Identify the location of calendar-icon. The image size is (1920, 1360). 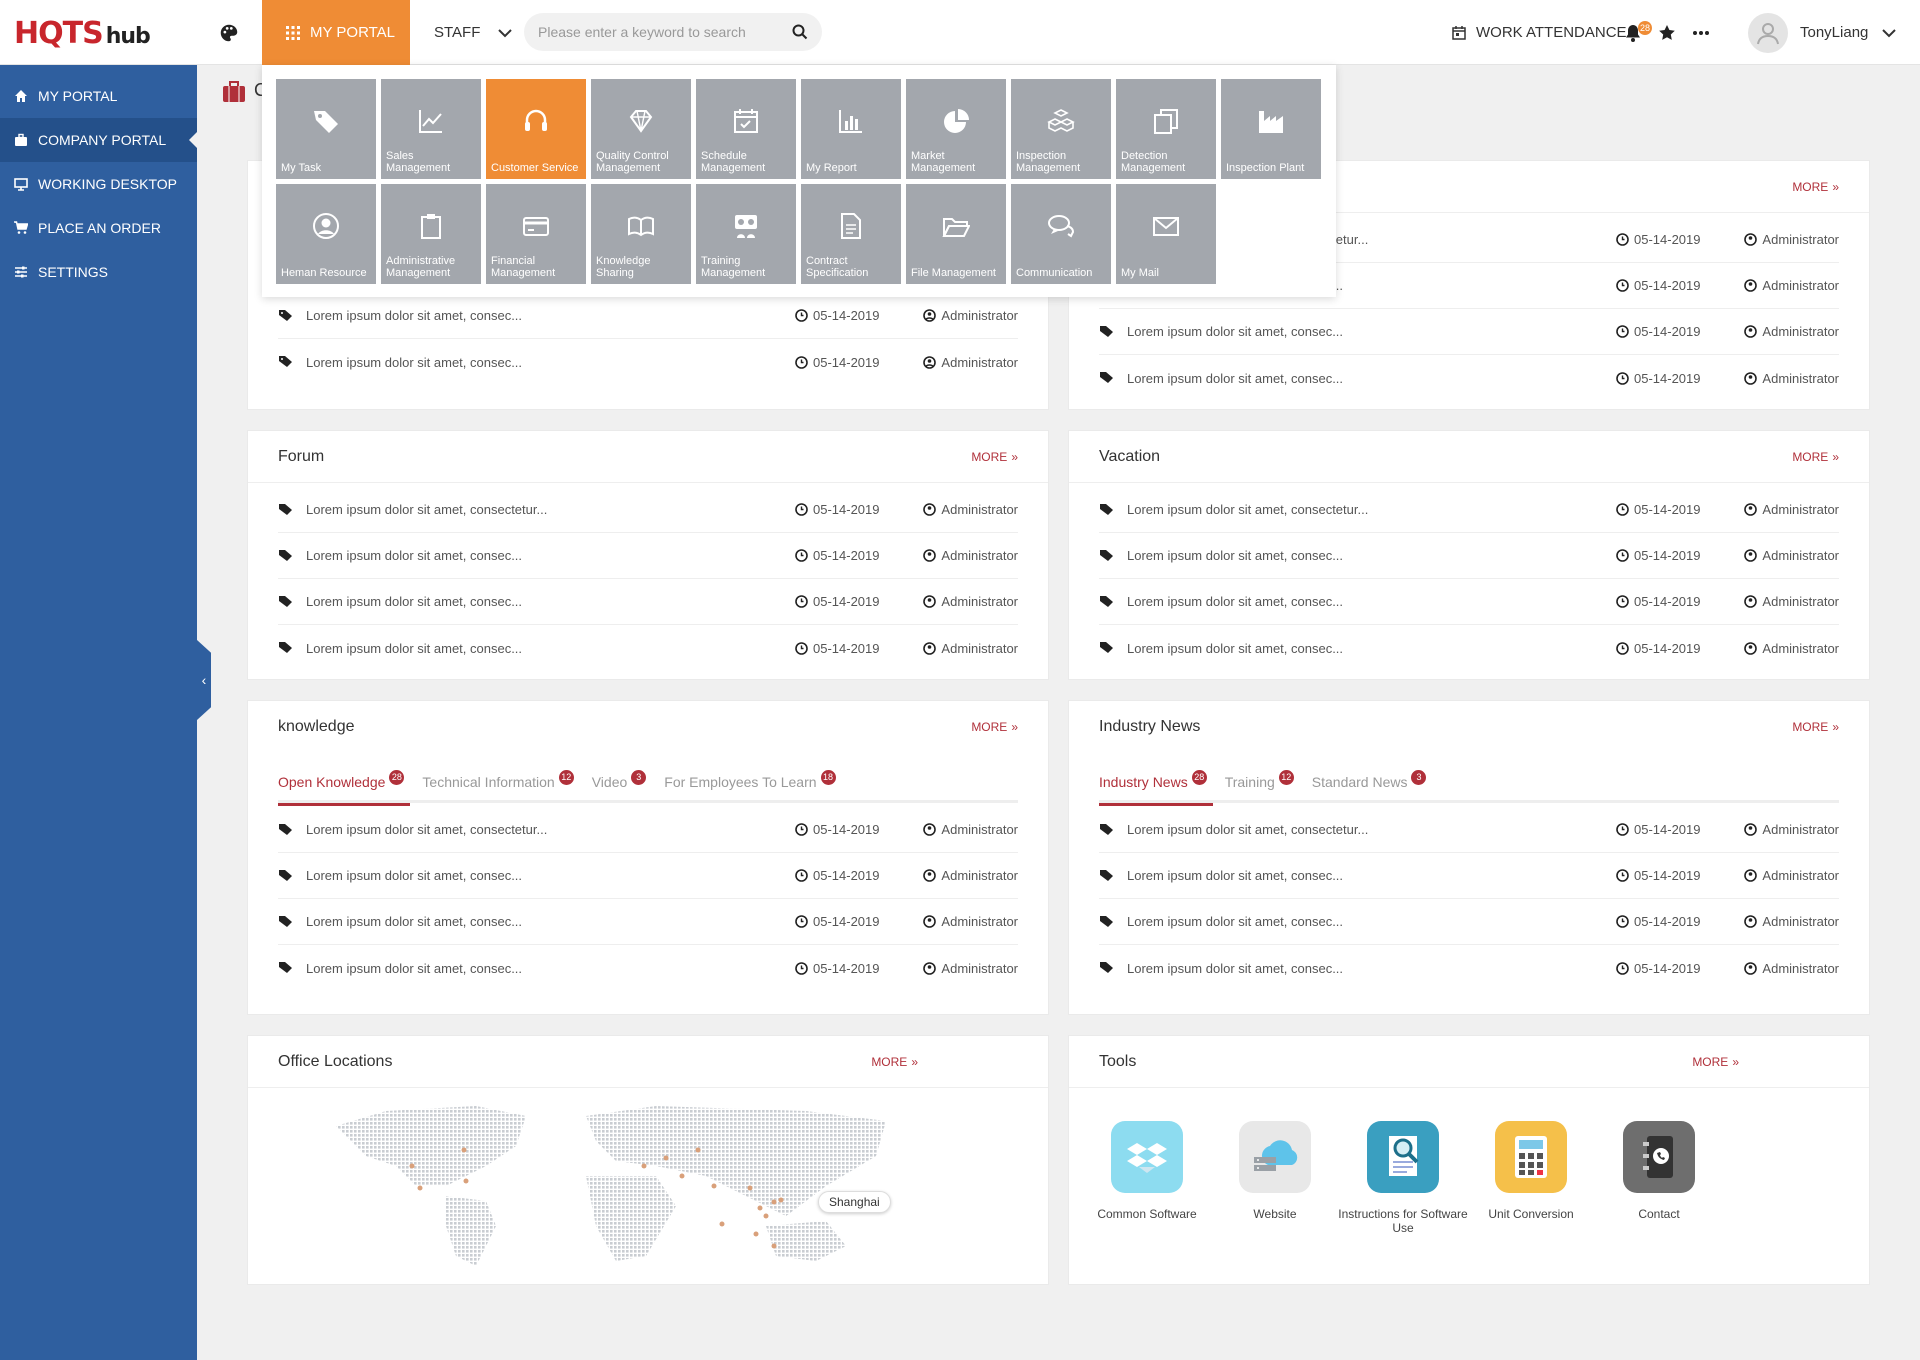
(1459, 32).